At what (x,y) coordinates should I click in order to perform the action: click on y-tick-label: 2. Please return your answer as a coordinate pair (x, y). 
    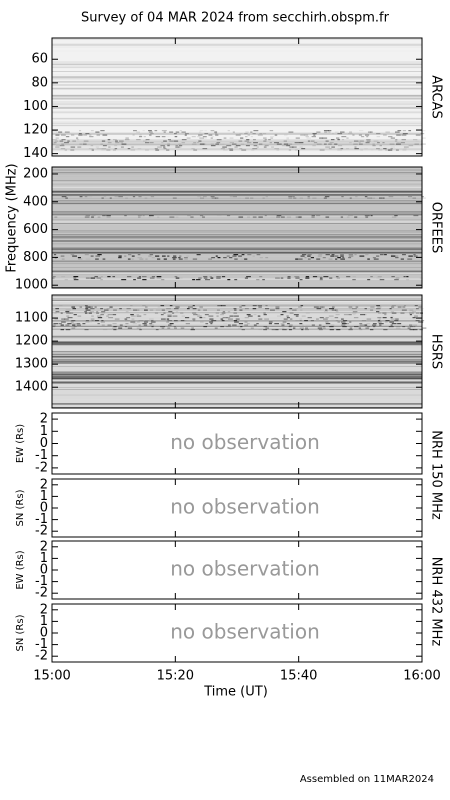
    Looking at the image, I should click on (44, 609).